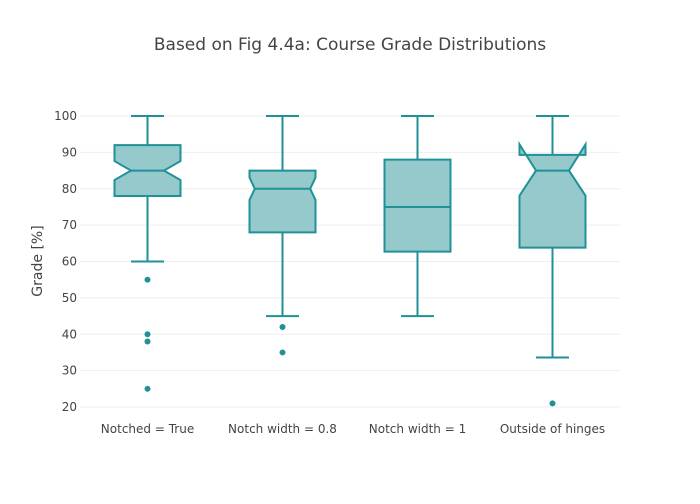 Image resolution: width=700 pixels, height=504 pixels. What do you see at coordinates (65, 116) in the screenshot?
I see `y-tick-label: 100` at bounding box center [65, 116].